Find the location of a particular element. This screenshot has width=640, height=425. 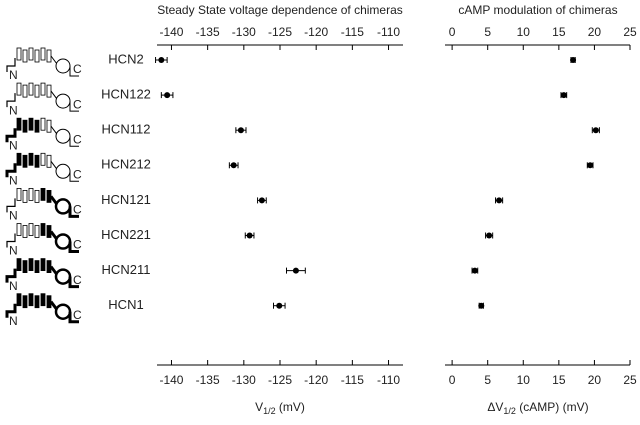

x-tick-label: 0 is located at coordinates (452, 32).